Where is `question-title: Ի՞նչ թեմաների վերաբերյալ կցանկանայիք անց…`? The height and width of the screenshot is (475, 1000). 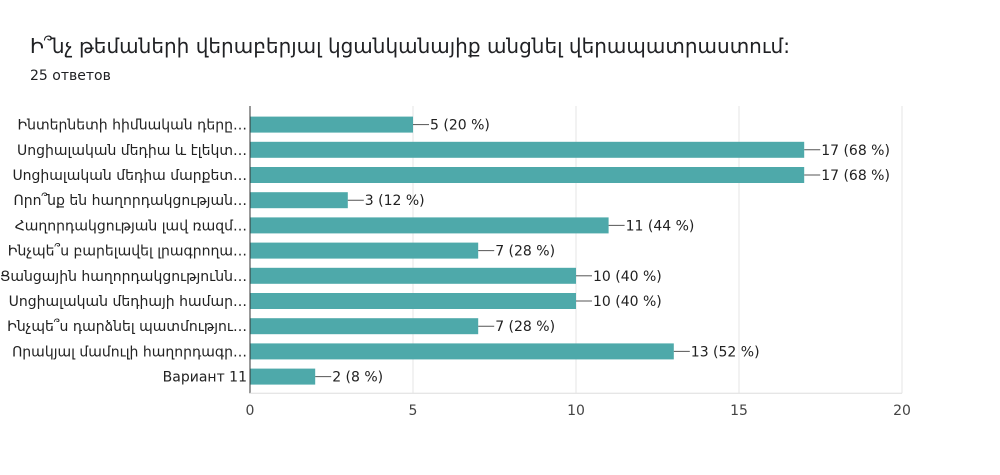 question-title: Ի՞նչ թեմաների վերաբերյալ կցանկանայիք անց… is located at coordinates (410, 46).